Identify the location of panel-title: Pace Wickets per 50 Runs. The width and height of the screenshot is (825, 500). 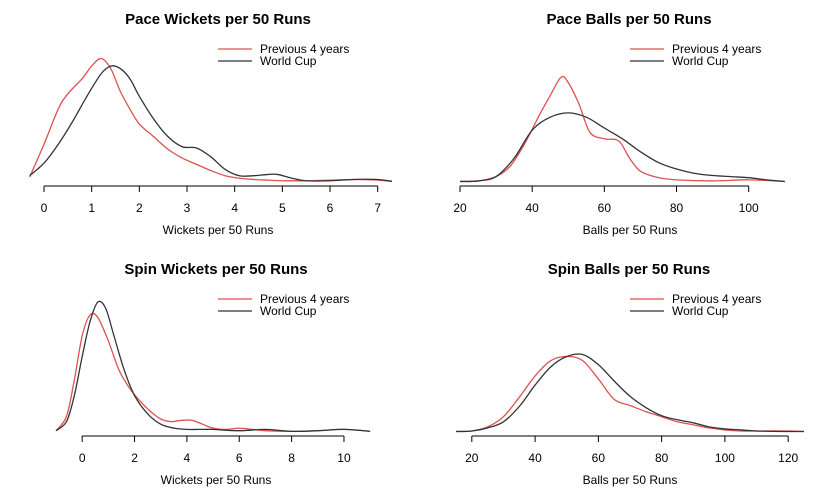
(218, 19).